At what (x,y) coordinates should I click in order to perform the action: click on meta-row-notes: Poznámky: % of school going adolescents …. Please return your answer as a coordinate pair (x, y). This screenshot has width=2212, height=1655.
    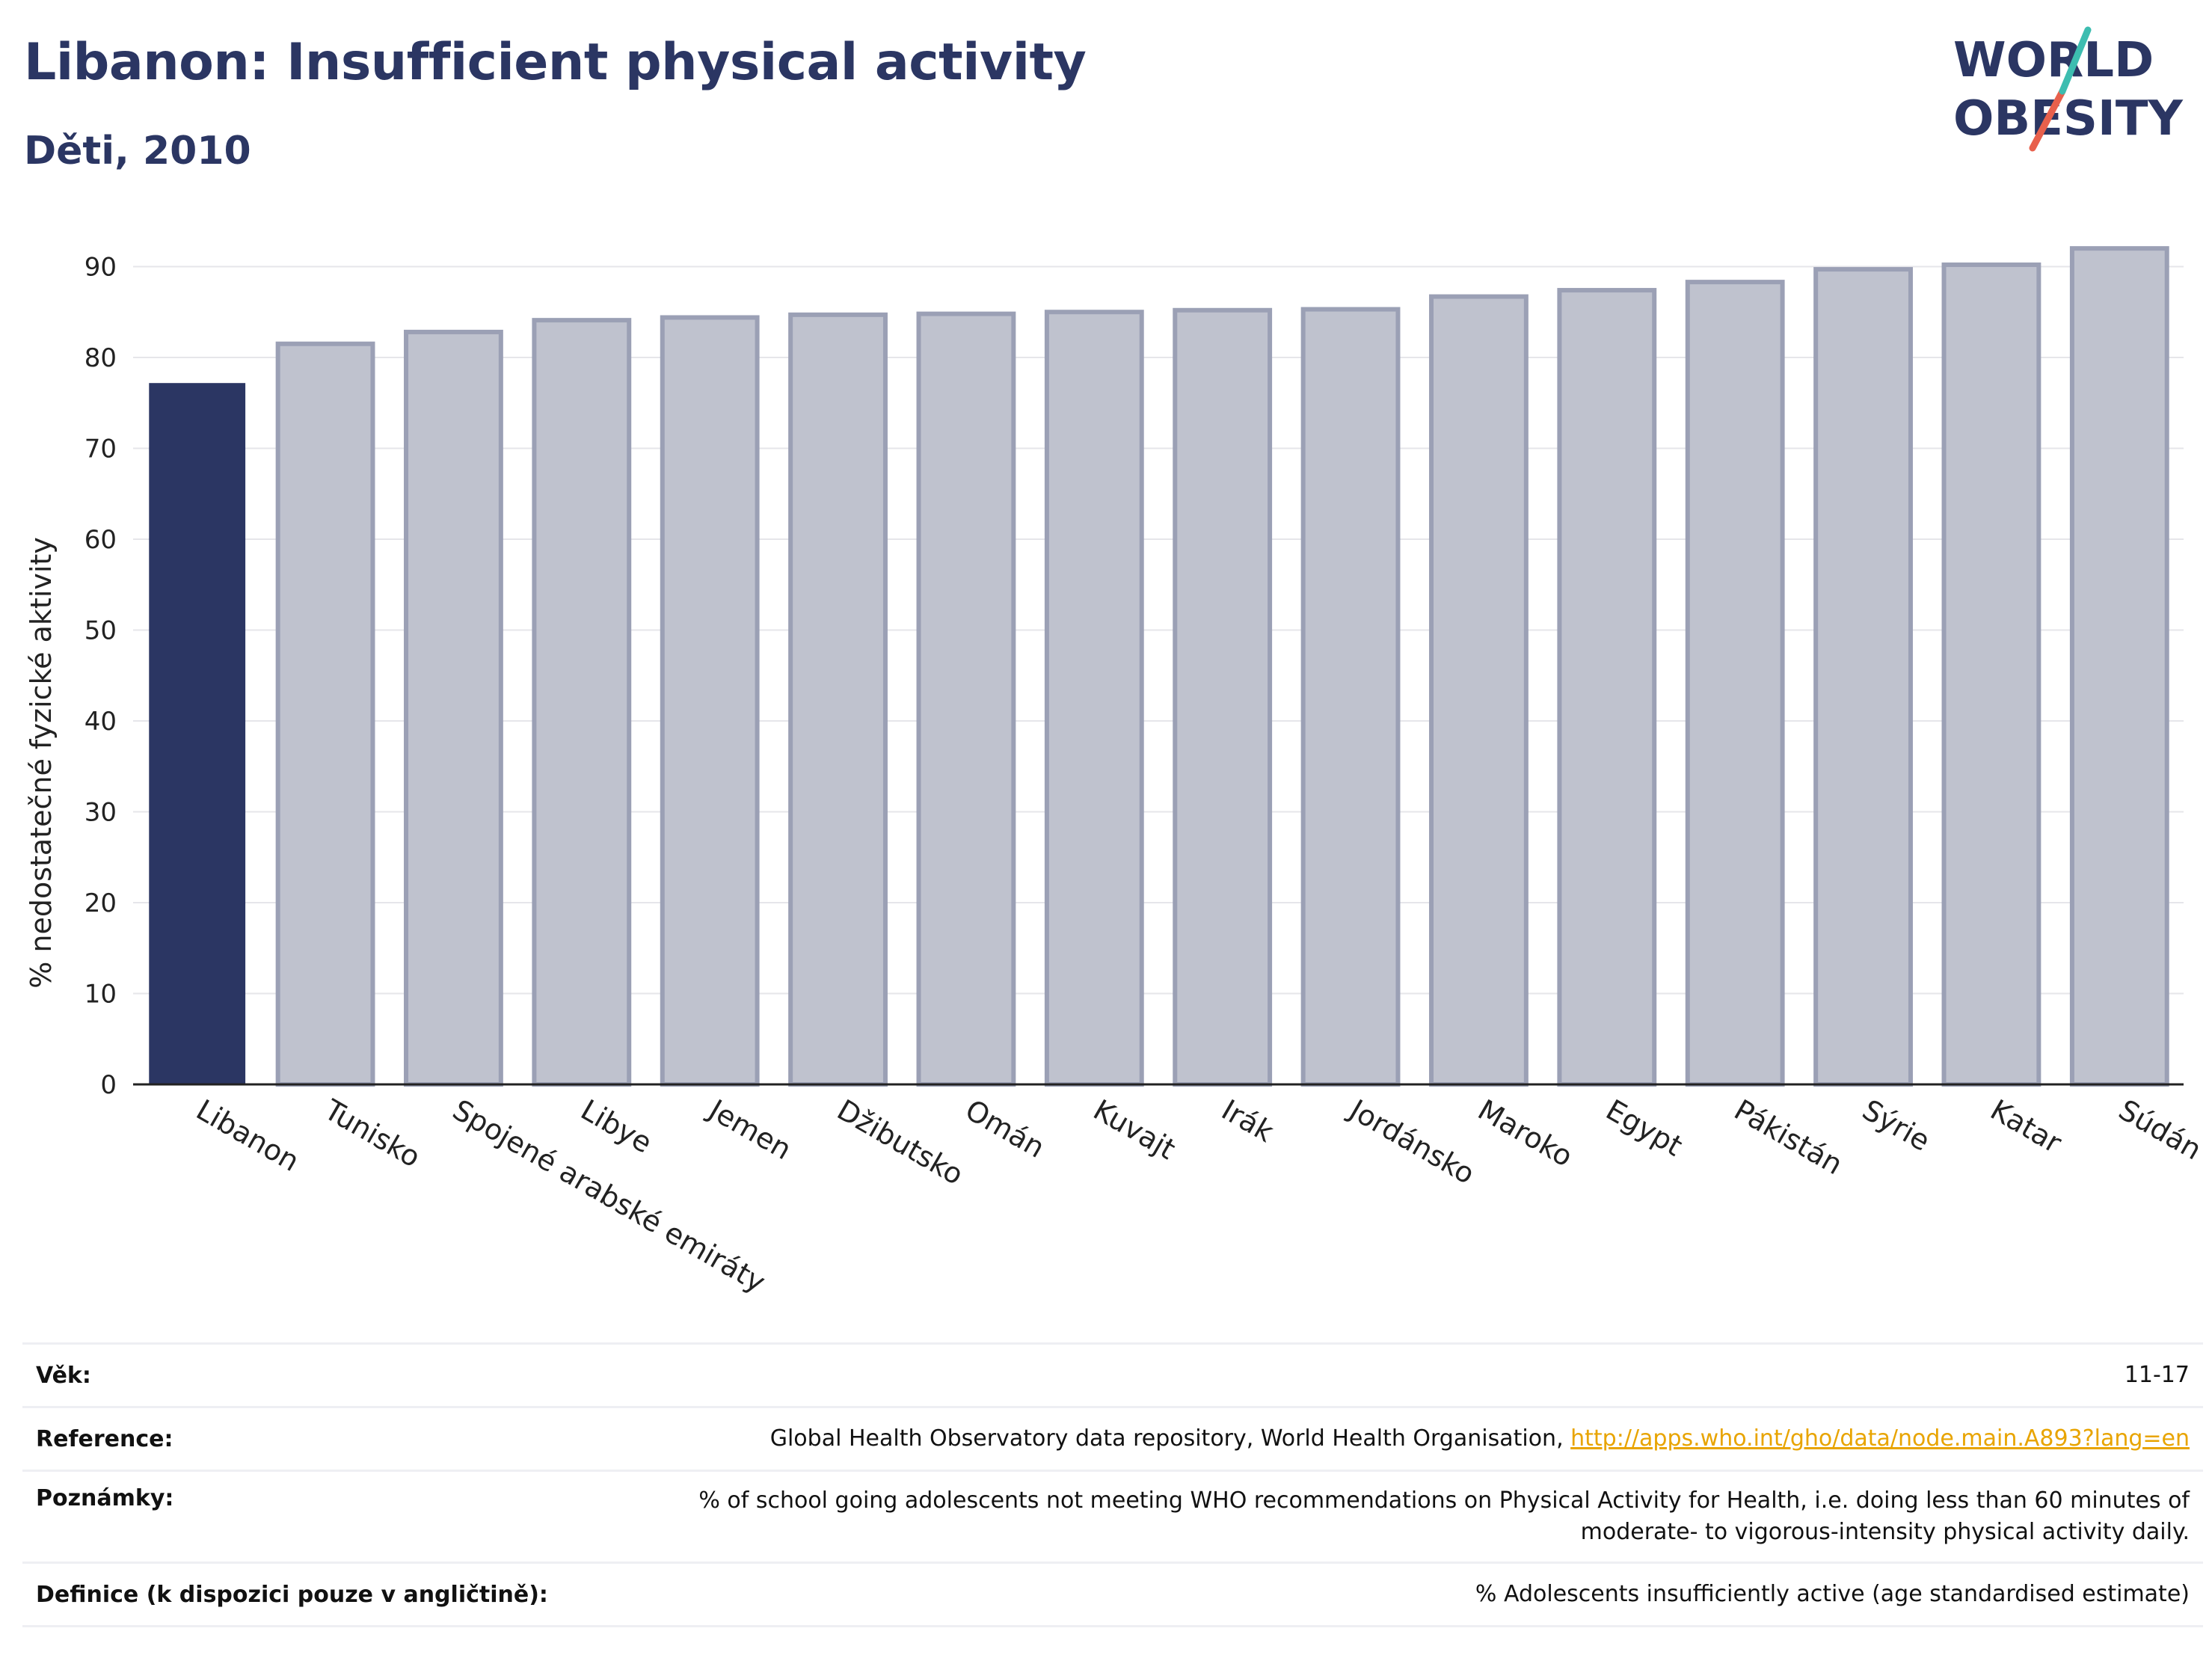
    Looking at the image, I should click on (1112, 1516).